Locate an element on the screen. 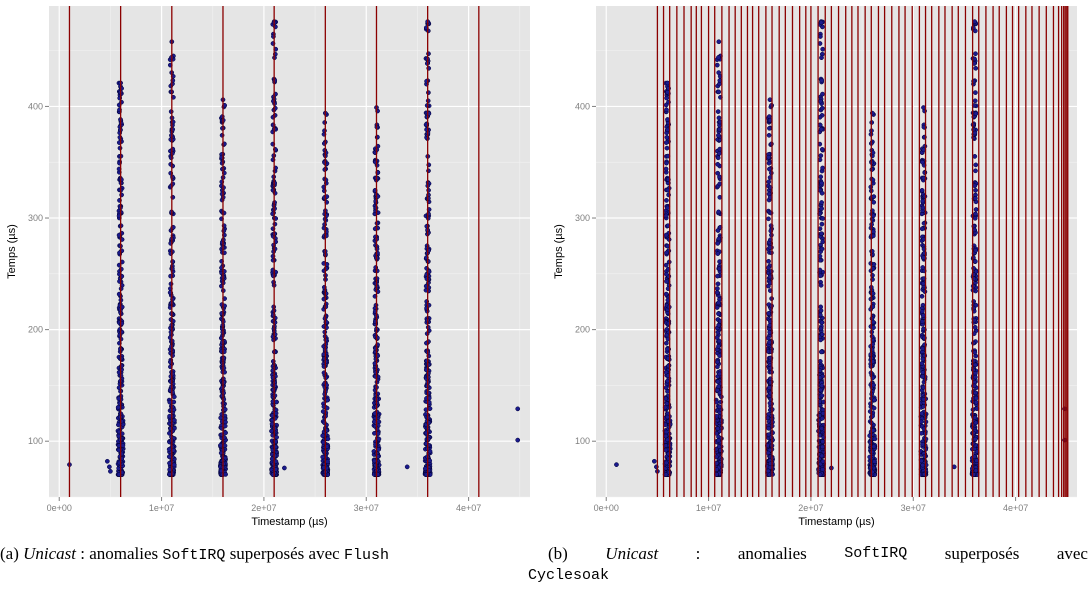 This screenshot has height=599, width=1091. caption-a-text2: superposés avec is located at coordinates (284, 553).